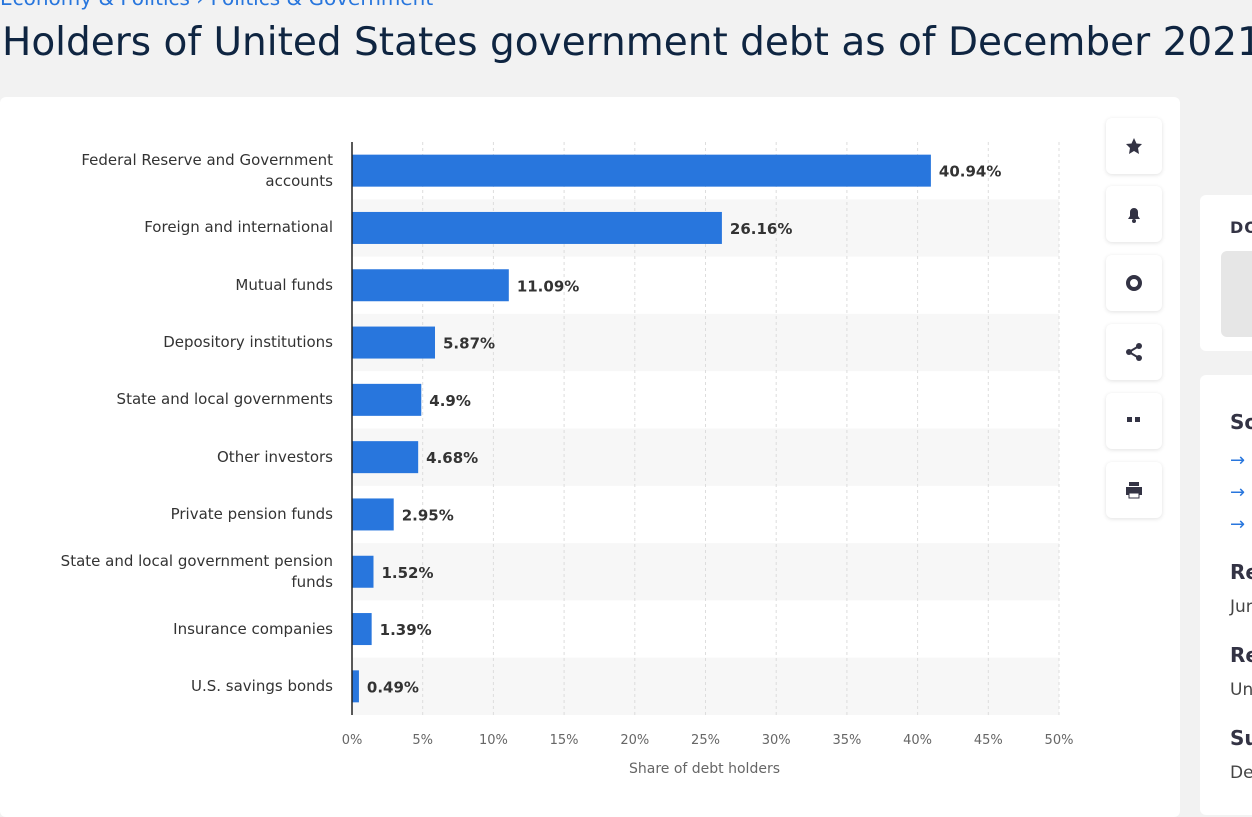  I want to click on x-tick-label: 25%, so click(705, 740).